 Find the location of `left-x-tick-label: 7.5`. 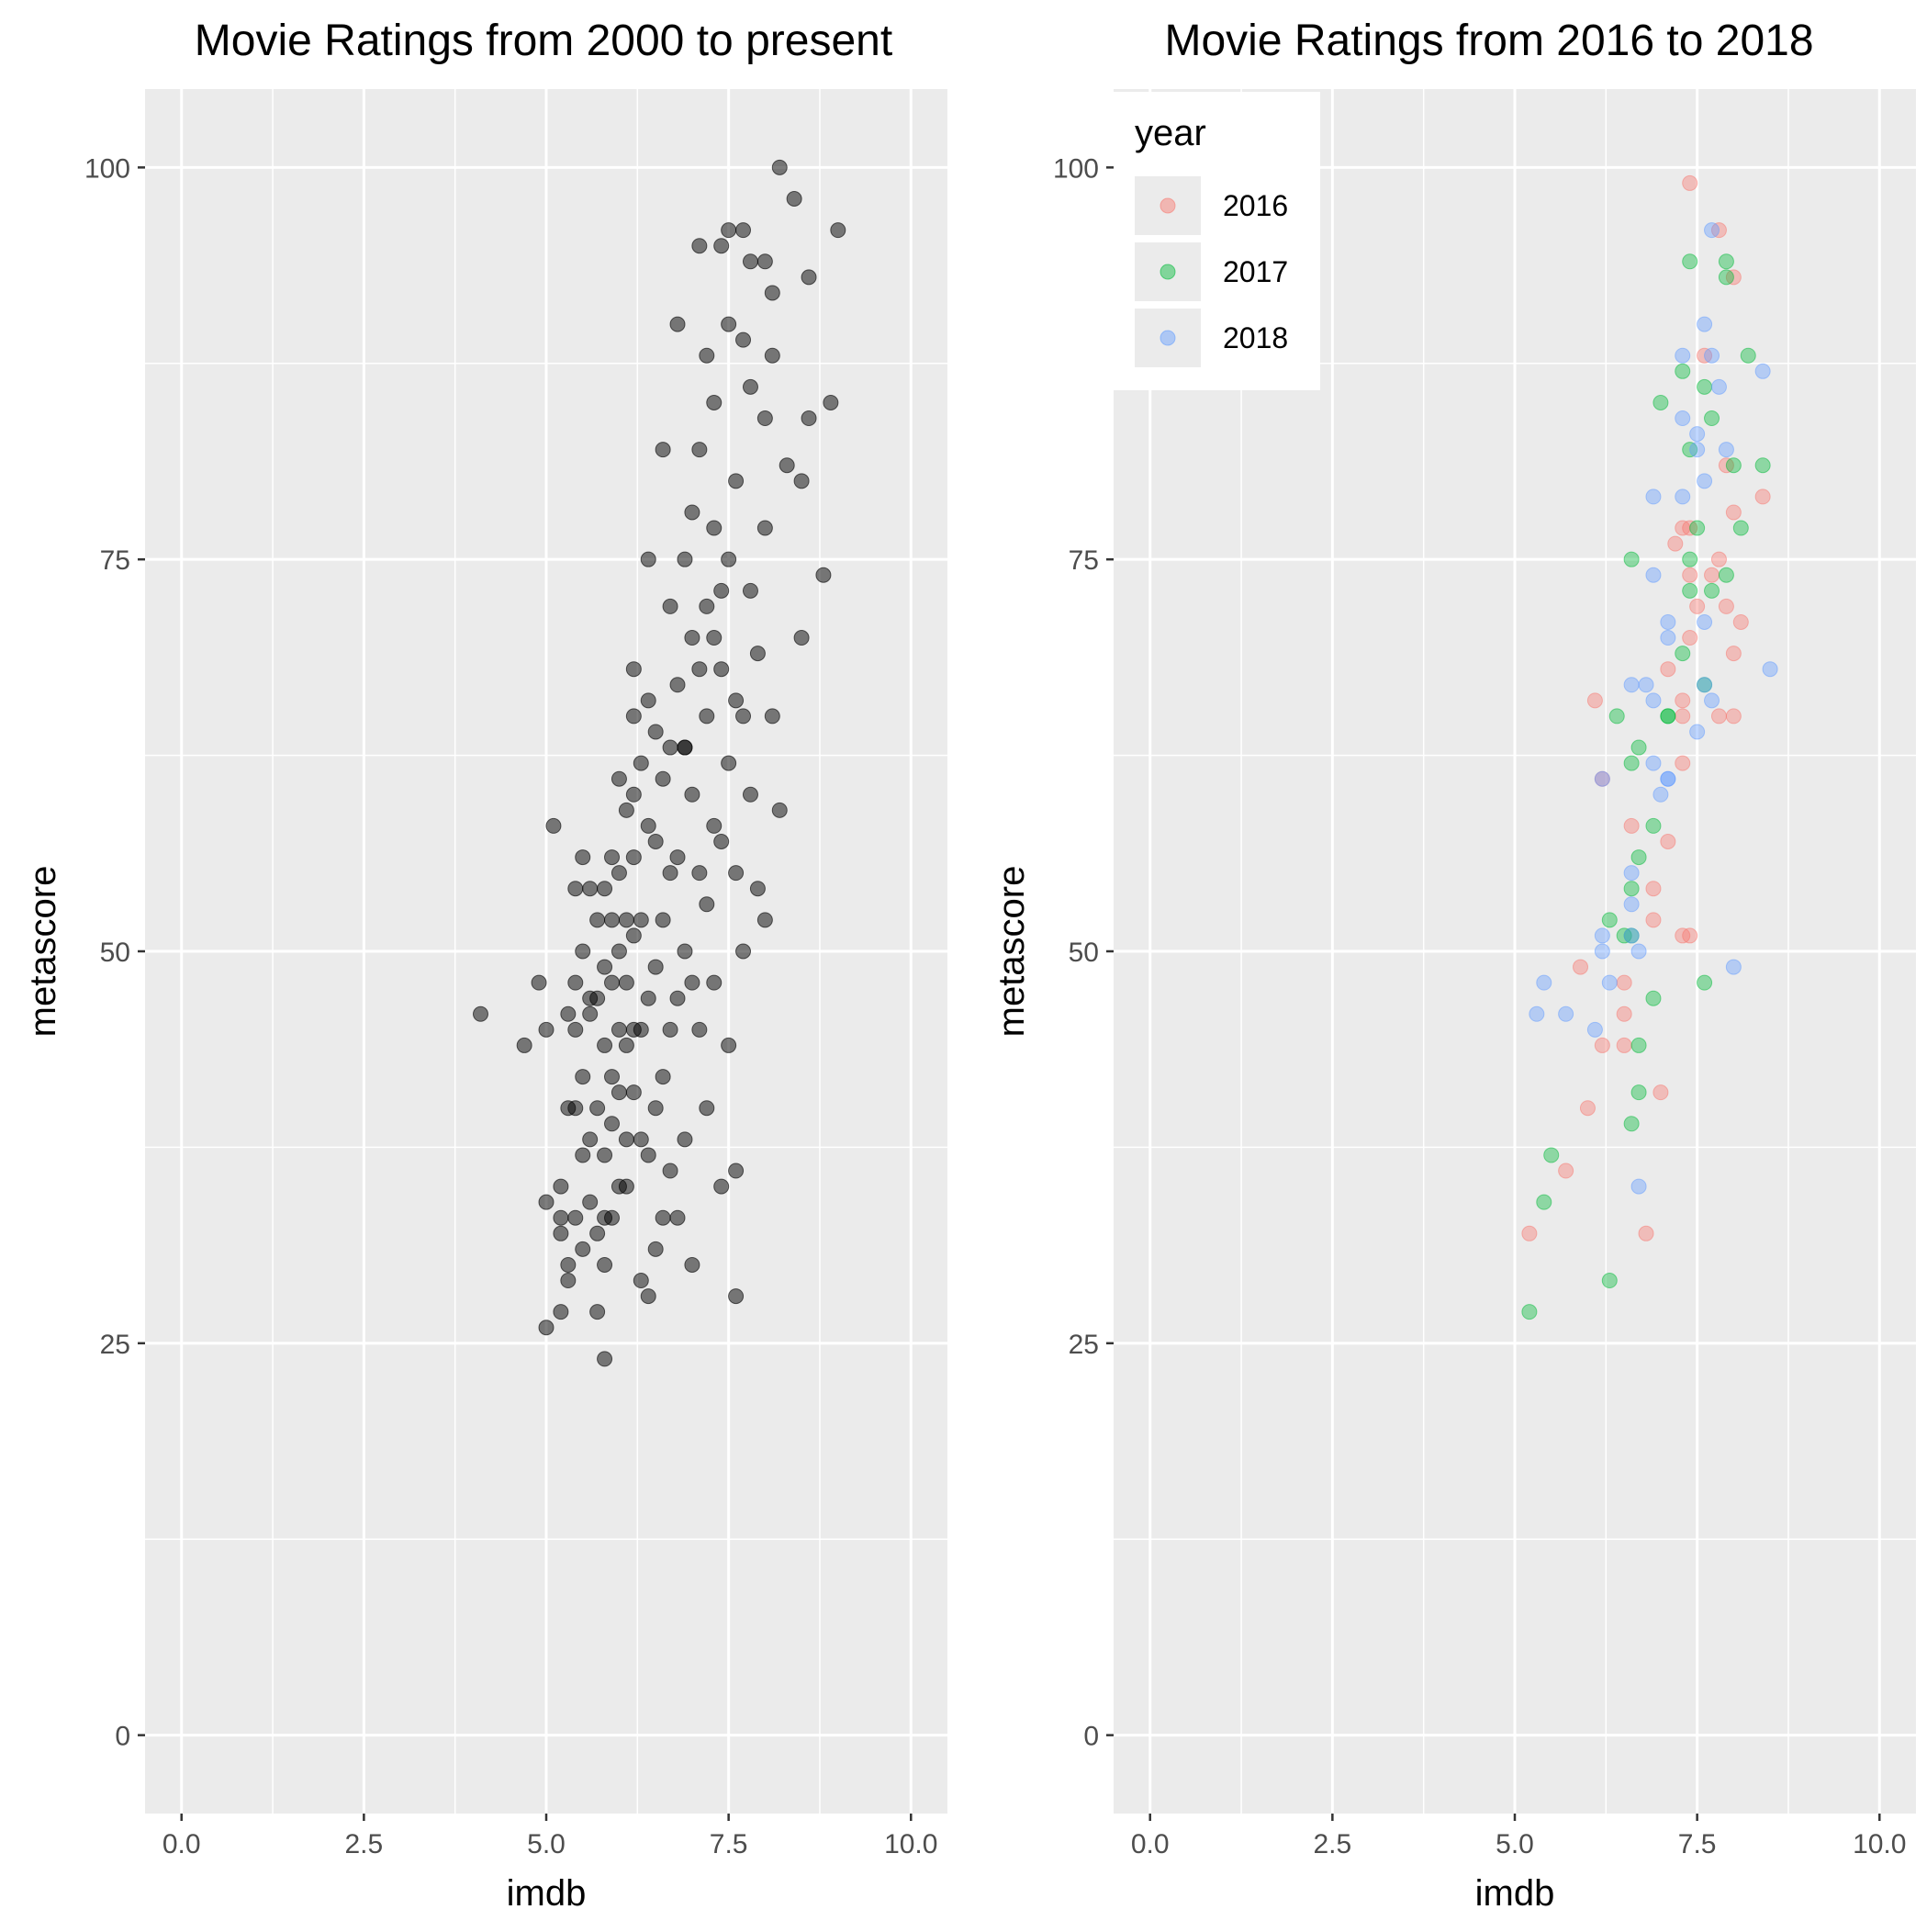

left-x-tick-label: 7.5 is located at coordinates (729, 1844).